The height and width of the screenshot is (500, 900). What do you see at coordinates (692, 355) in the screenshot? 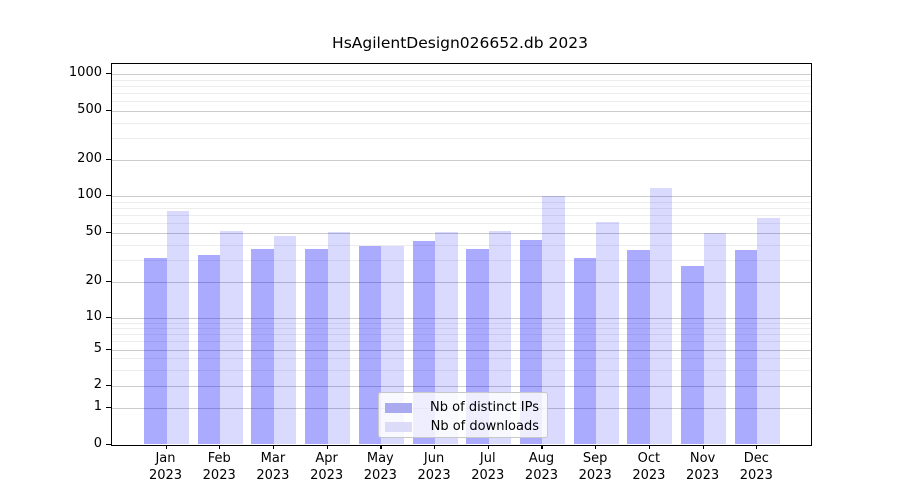
I see `bar-distinct-ips-nov` at bounding box center [692, 355].